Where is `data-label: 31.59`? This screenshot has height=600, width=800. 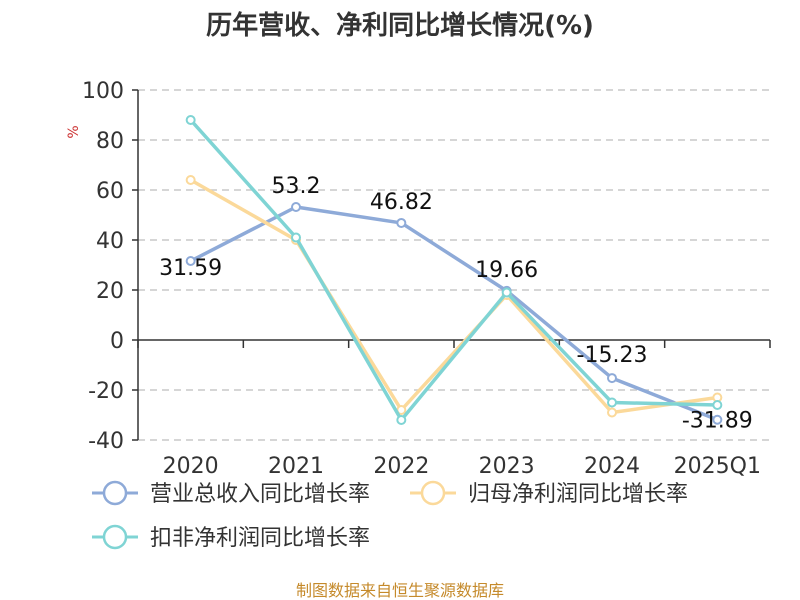 data-label: 31.59 is located at coordinates (190, 268).